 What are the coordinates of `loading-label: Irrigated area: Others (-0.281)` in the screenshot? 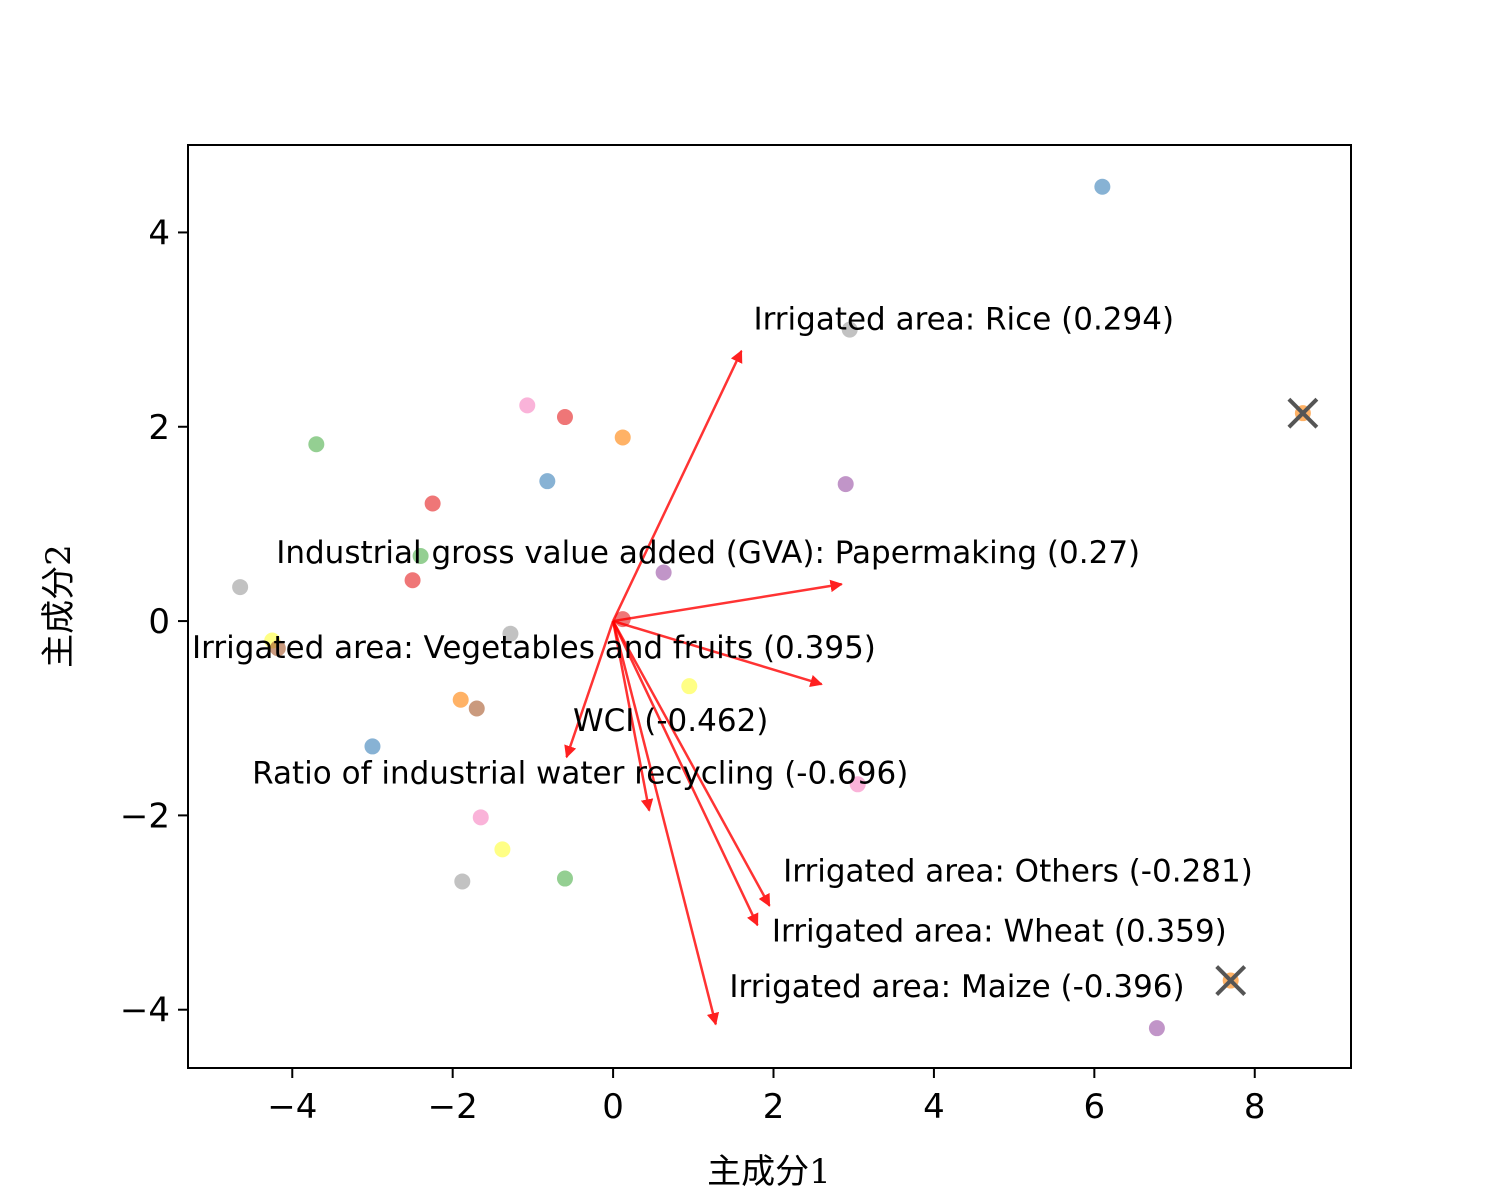 It's located at (1018, 871).